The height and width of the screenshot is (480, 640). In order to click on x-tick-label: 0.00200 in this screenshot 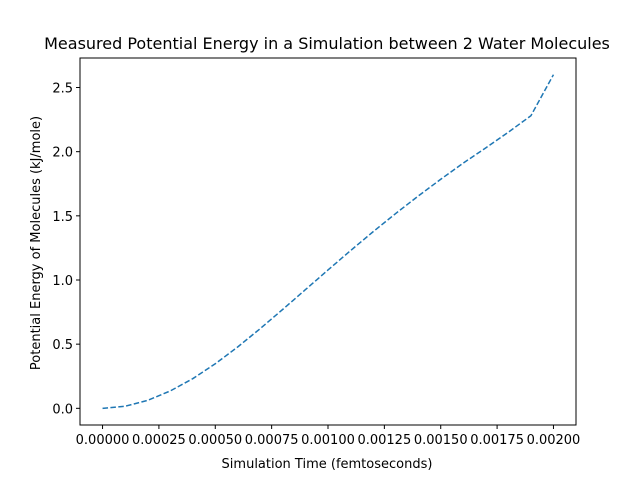, I will do `click(554, 440)`.